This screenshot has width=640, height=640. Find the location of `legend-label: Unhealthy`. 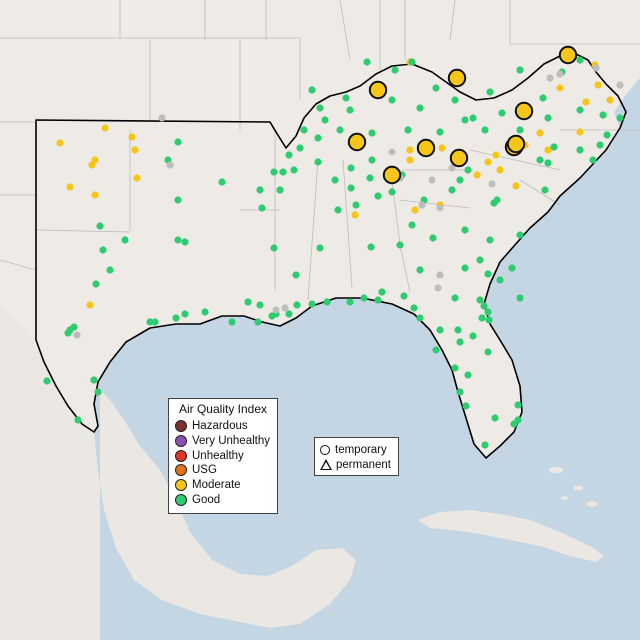

legend-label: Unhealthy is located at coordinates (218, 455).